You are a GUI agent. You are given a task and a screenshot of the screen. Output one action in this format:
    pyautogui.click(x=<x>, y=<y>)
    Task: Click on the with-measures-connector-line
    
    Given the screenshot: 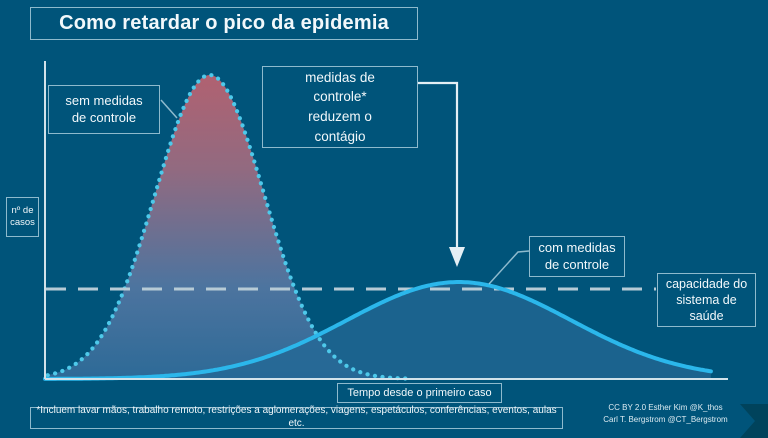 What is the action you would take?
    pyautogui.click(x=509, y=267)
    